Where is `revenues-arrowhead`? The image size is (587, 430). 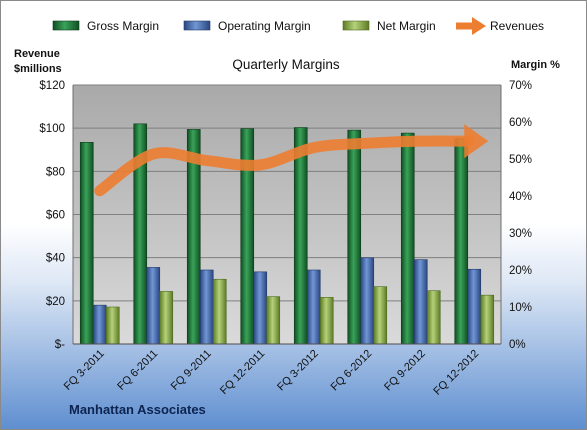
revenues-arrowhead is located at coordinates (476, 141).